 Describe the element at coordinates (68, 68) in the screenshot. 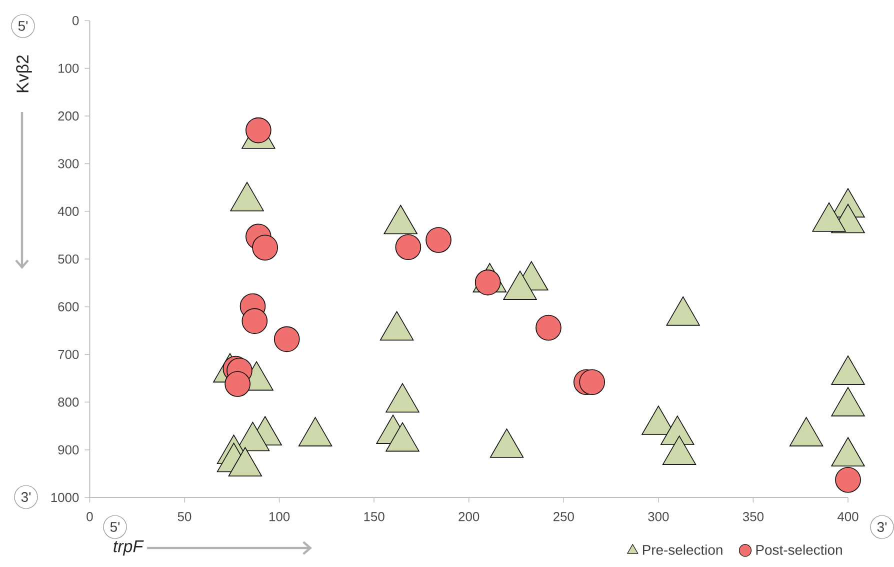

I see `y-tick-label: 100` at that location.